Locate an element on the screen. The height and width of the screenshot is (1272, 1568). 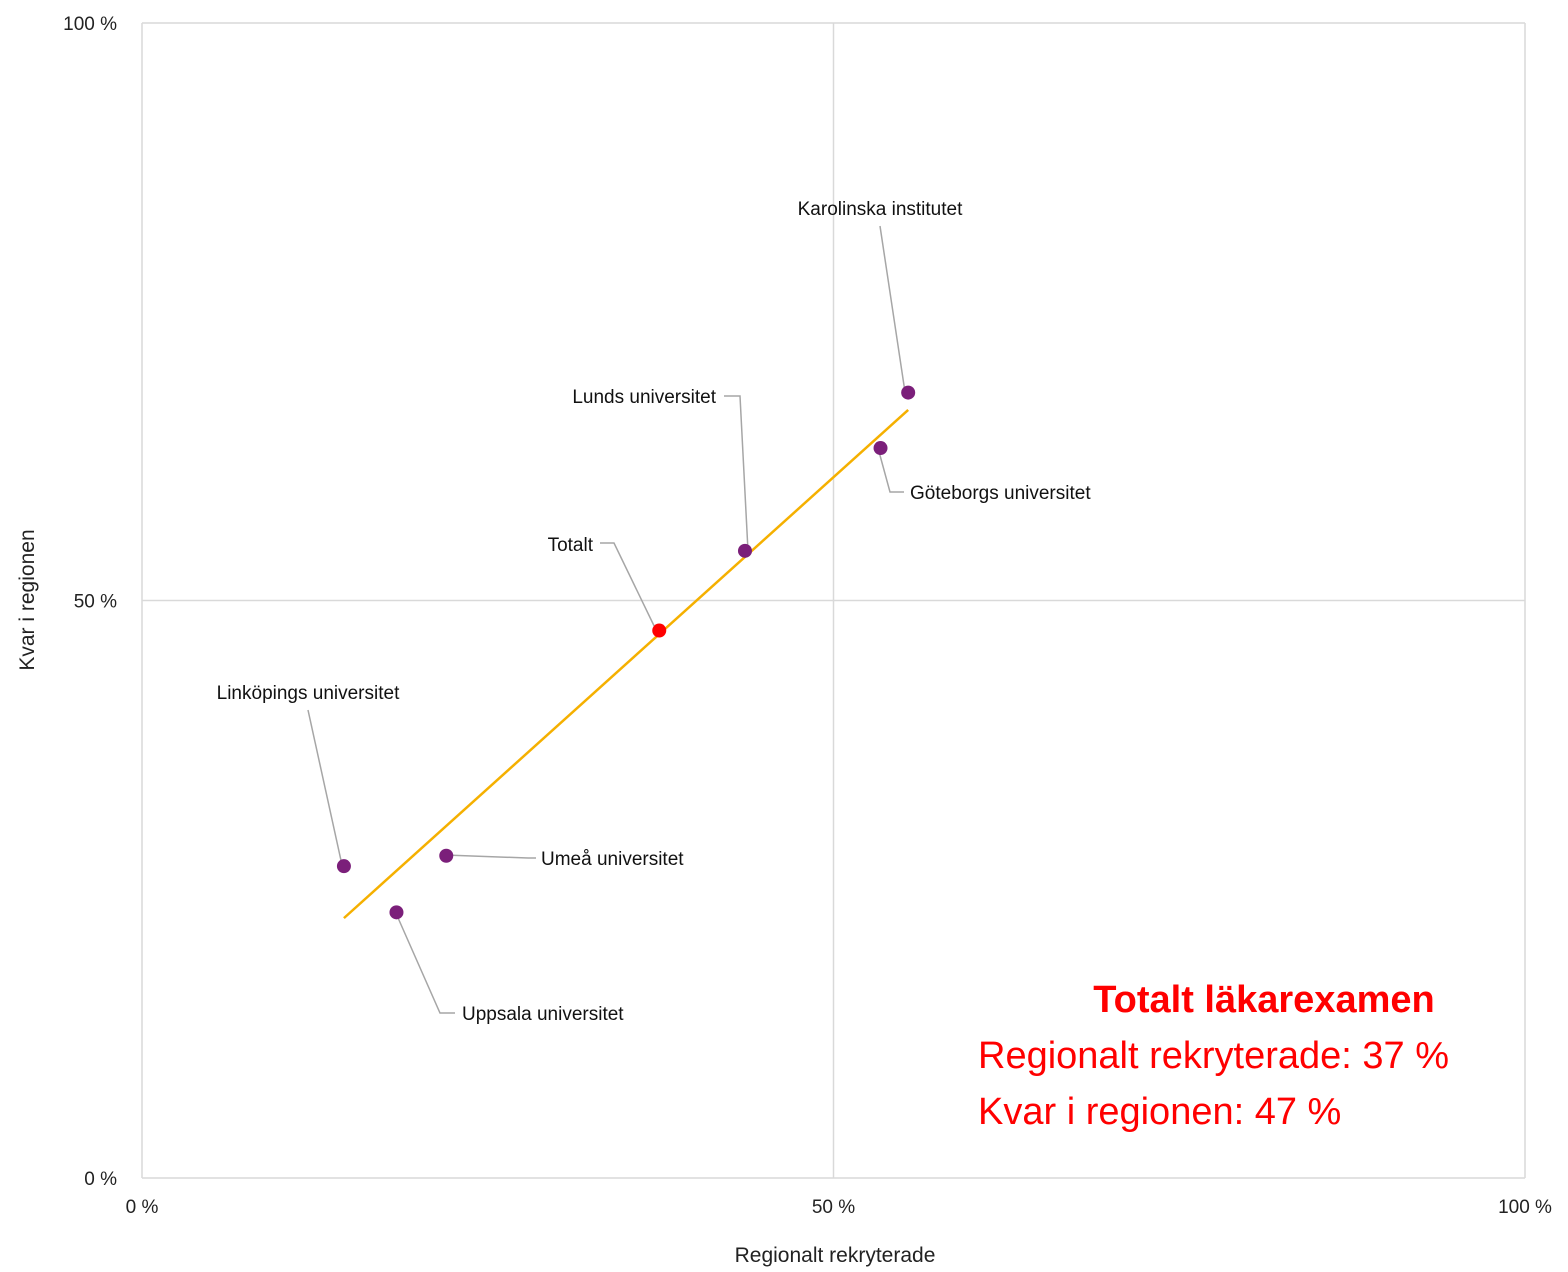
x-tick-label: 50 % is located at coordinates (833, 1207).